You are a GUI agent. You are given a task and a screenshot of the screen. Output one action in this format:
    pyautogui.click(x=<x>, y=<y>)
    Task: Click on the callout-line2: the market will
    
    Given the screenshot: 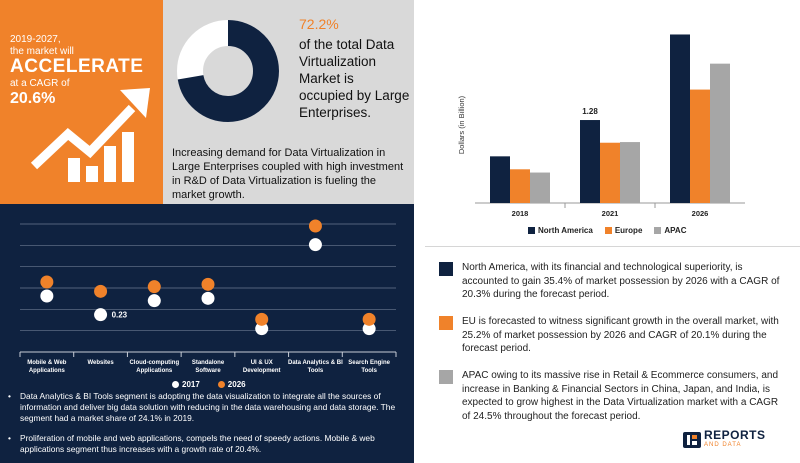 What is the action you would take?
    pyautogui.click(x=42, y=51)
    